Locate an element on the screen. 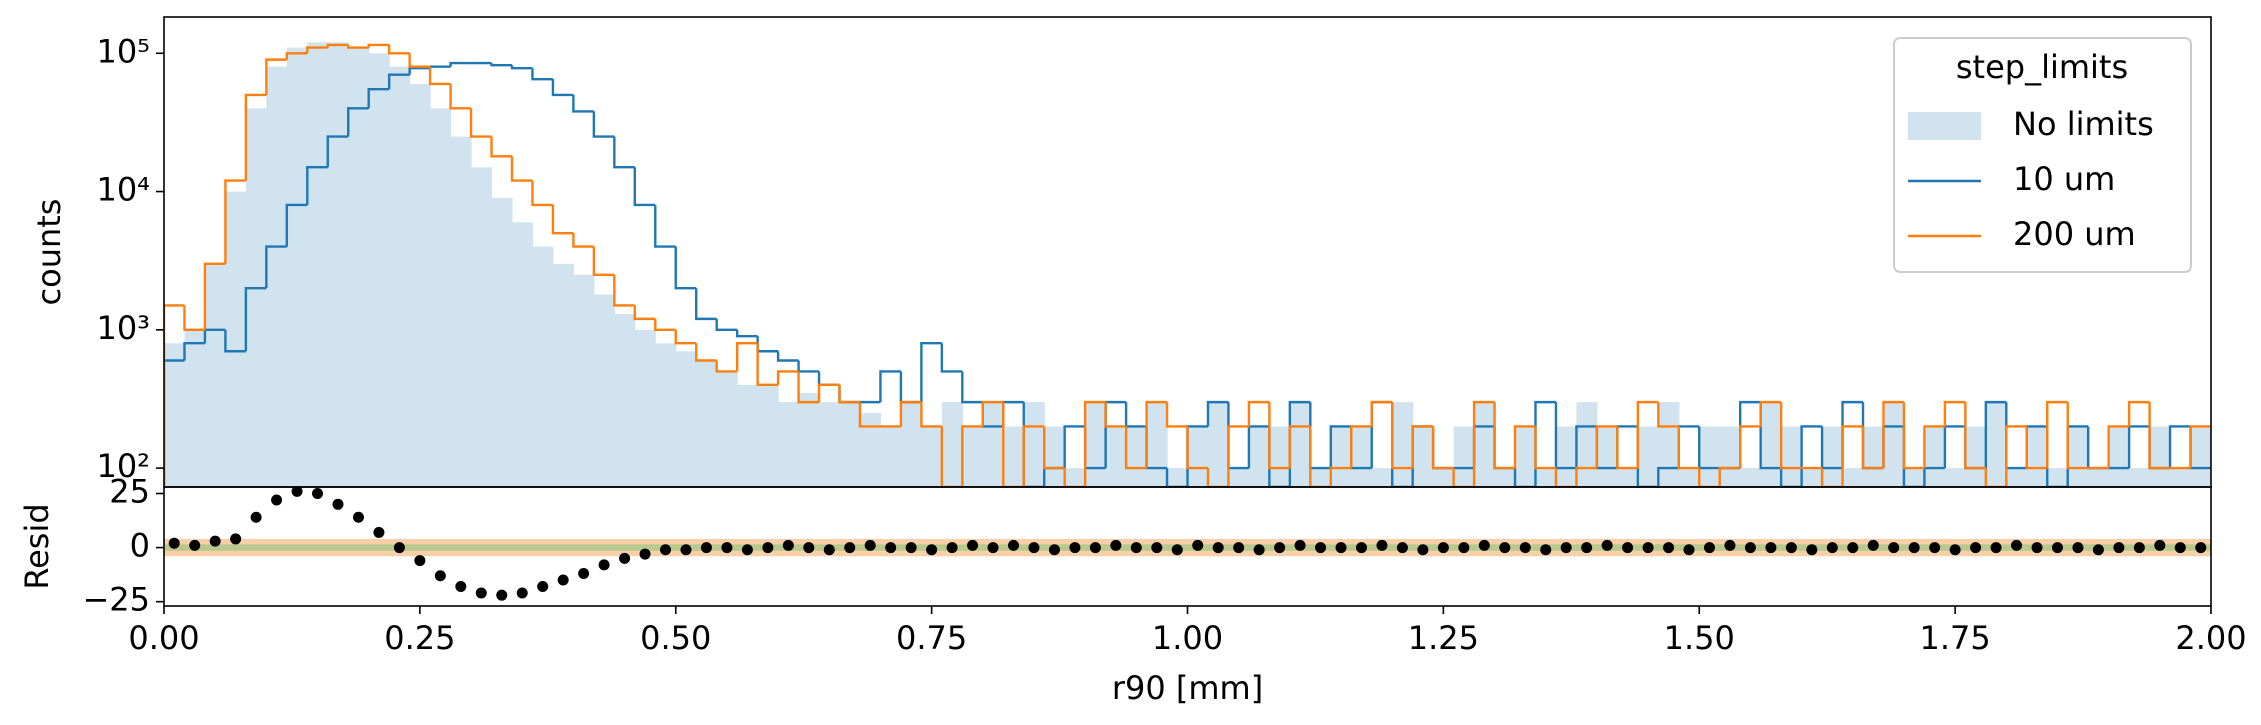  legend-label: 10 um is located at coordinates (2064, 179).